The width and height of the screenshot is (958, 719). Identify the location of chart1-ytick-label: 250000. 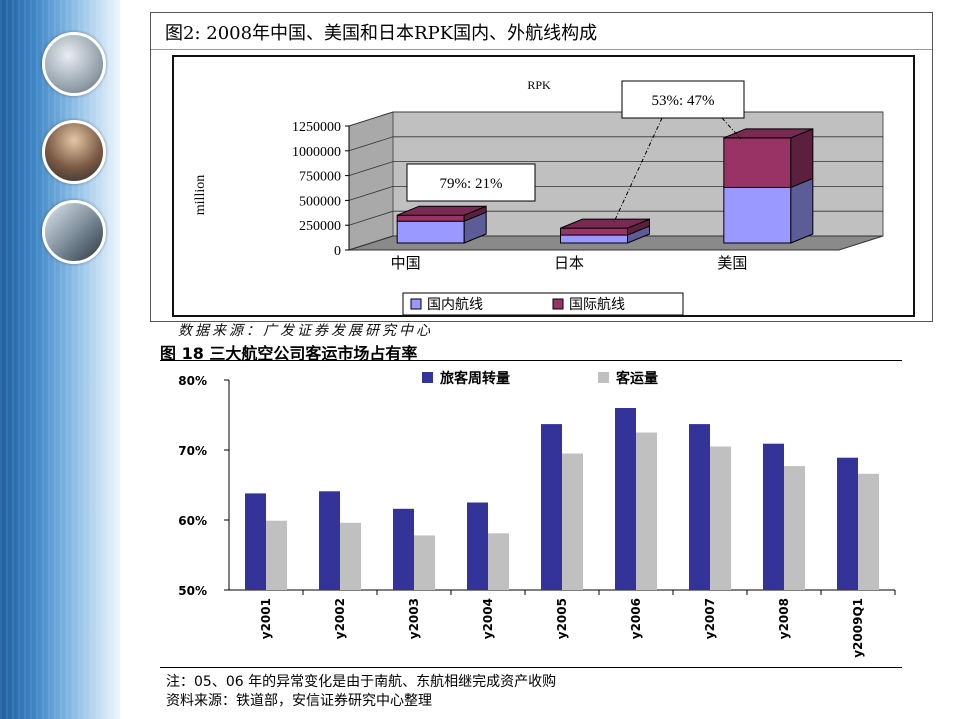
(320, 226).